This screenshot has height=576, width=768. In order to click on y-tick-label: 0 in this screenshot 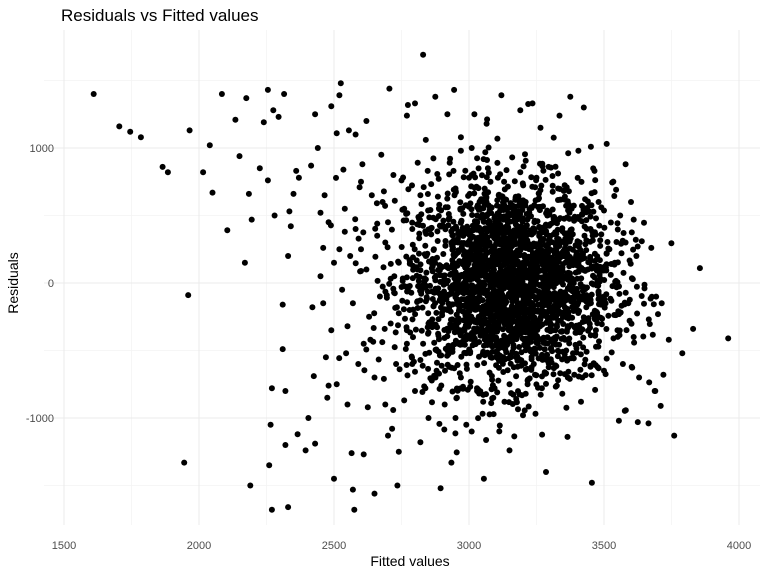, I will do `click(51, 284)`.